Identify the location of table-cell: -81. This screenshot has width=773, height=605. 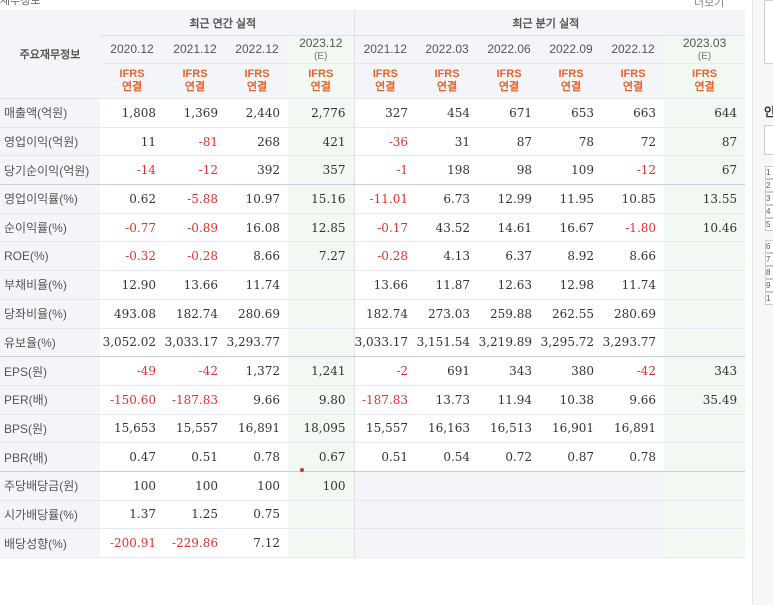
(195, 142).